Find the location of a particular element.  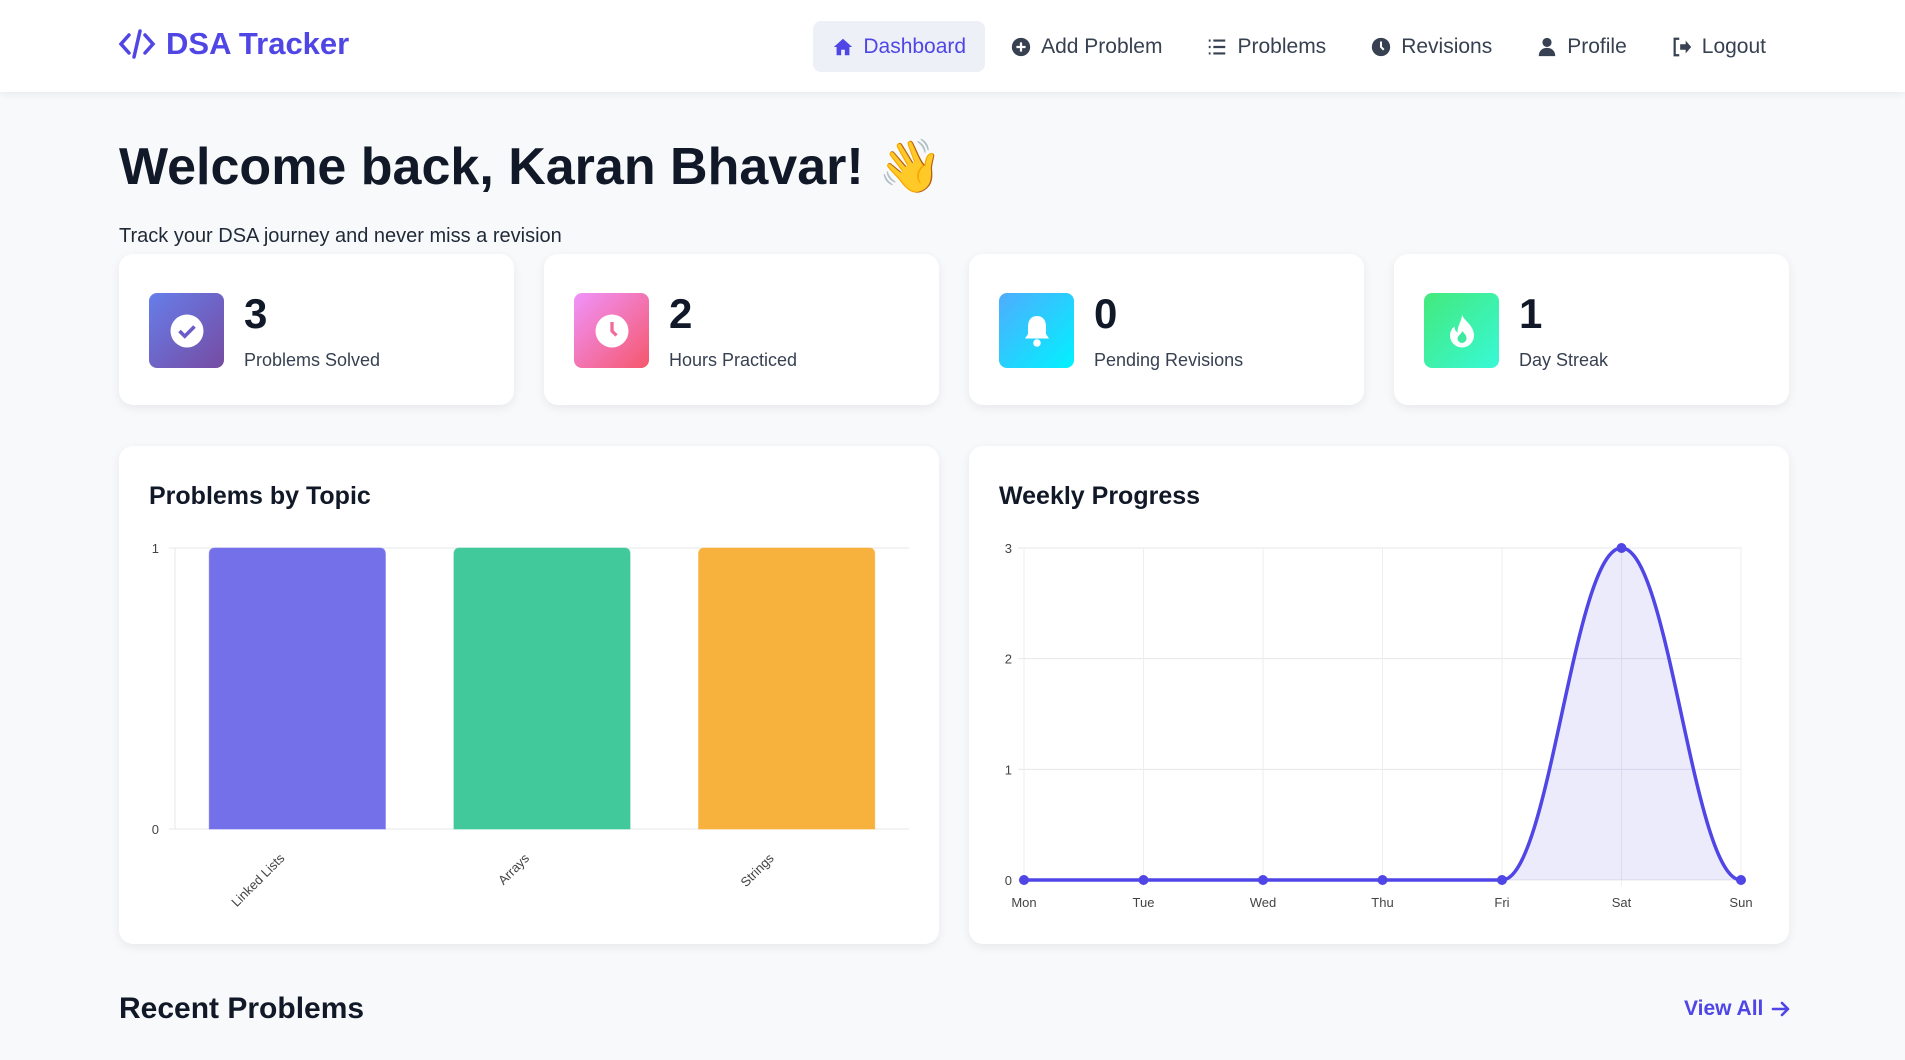

nav-logout: Logout is located at coordinates (1718, 46).